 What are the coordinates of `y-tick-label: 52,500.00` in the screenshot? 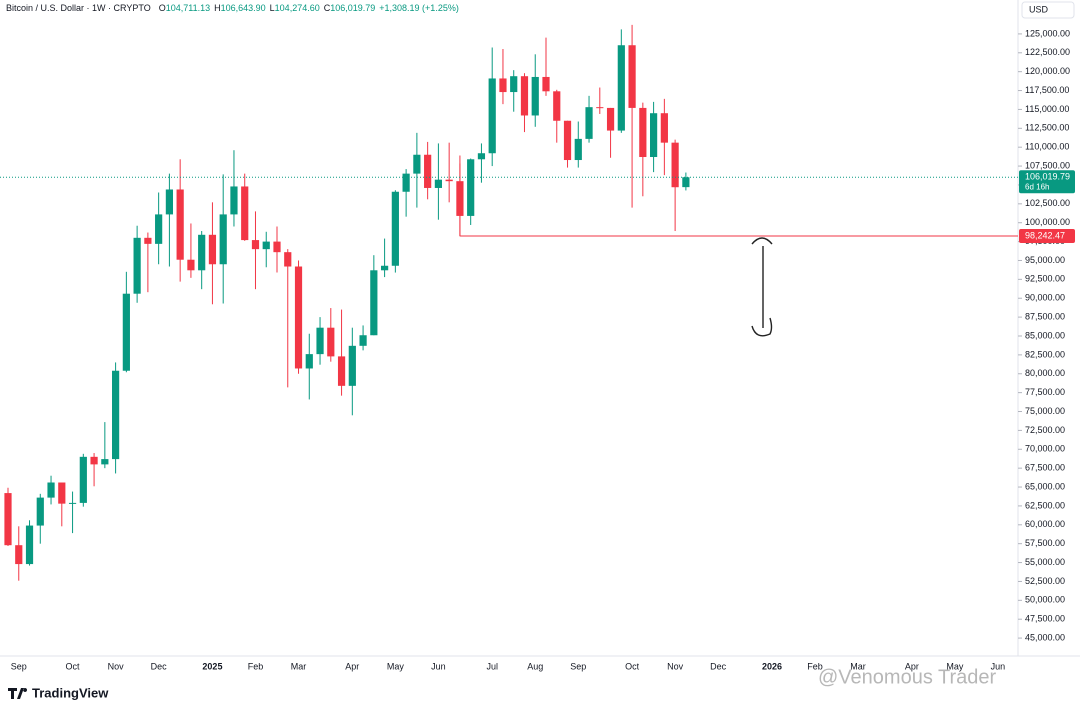 It's located at (1045, 581).